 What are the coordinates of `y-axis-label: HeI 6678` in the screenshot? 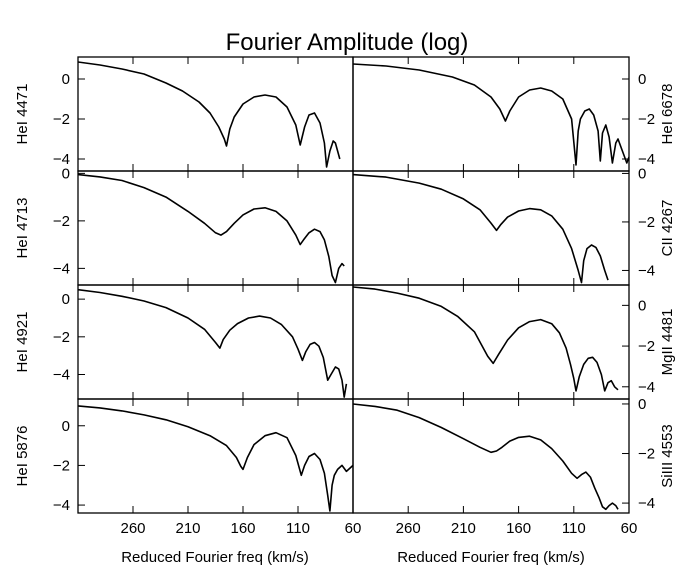 It's located at (667, 114).